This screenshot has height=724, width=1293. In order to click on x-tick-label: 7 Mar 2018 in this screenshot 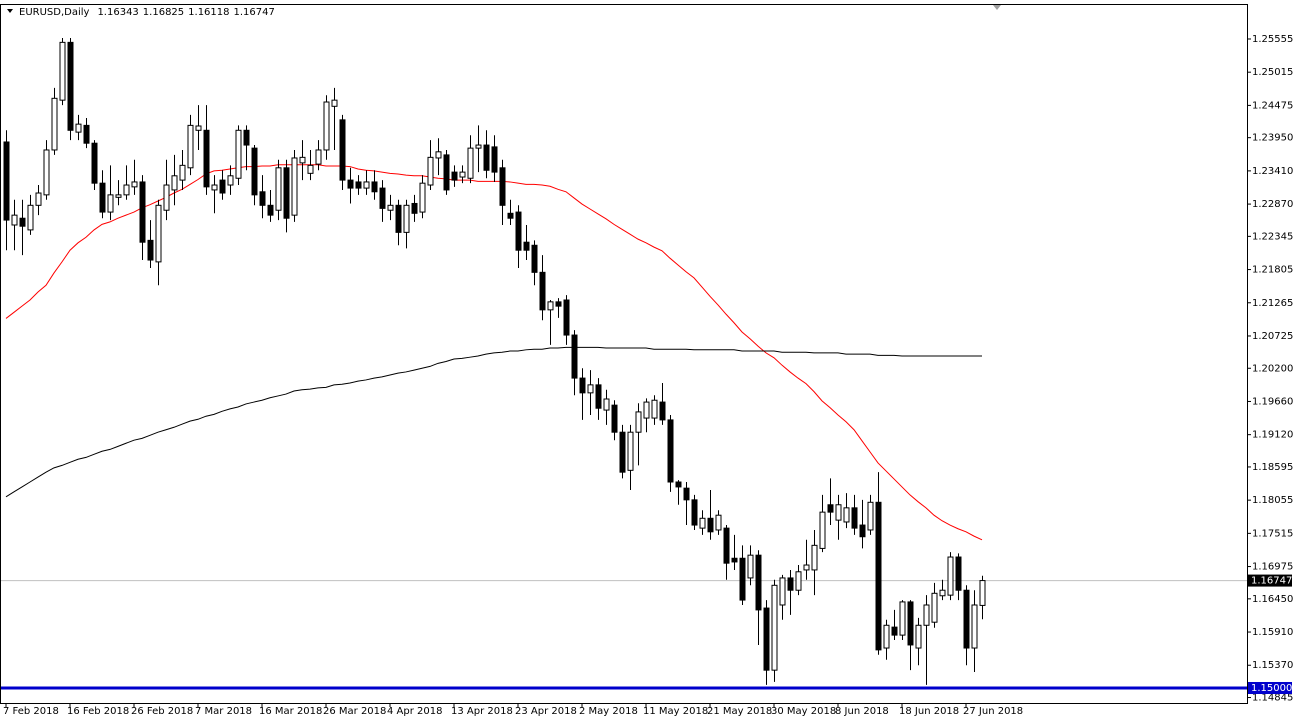, I will do `click(223, 711)`.